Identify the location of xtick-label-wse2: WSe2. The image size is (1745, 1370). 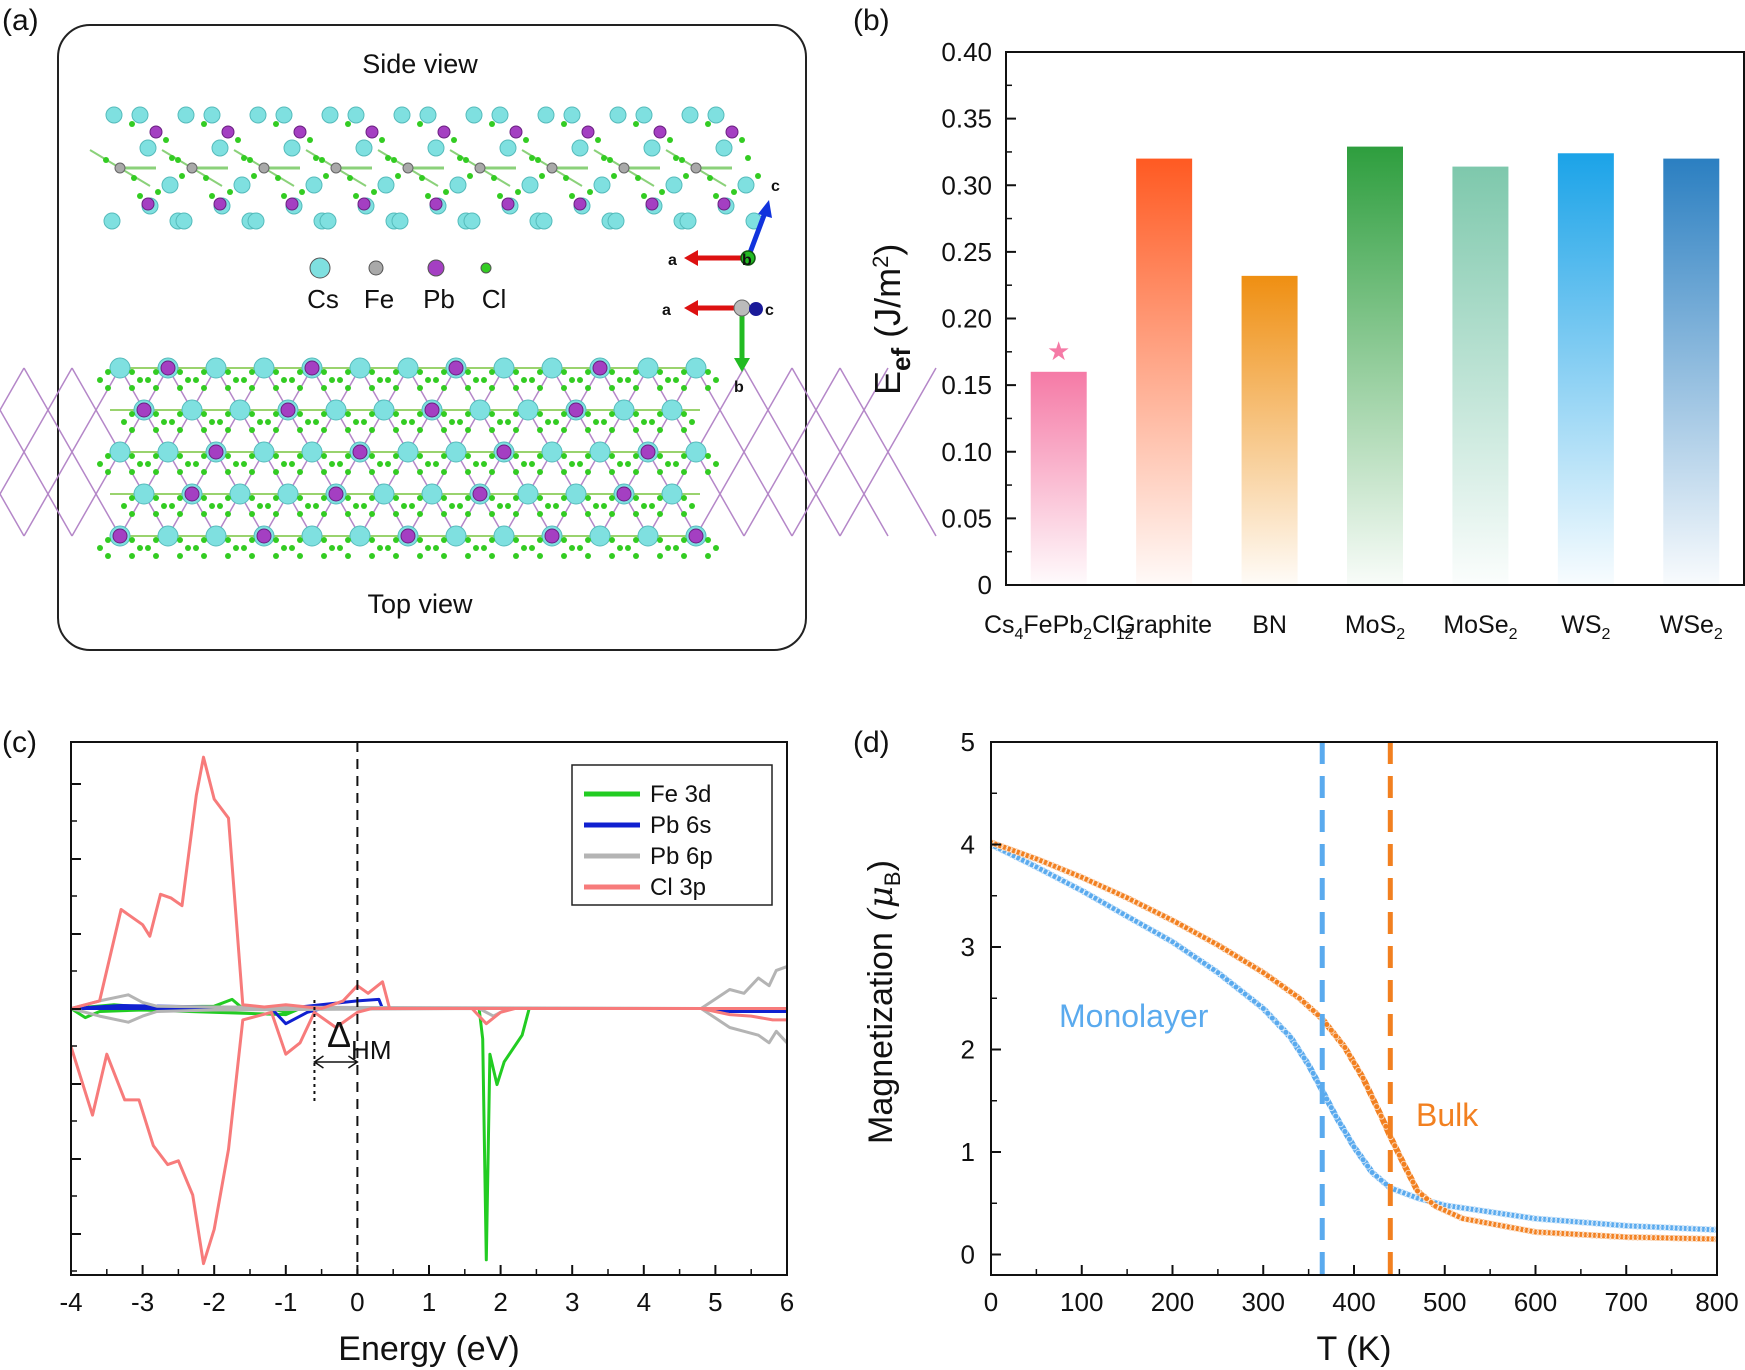
(1691, 627).